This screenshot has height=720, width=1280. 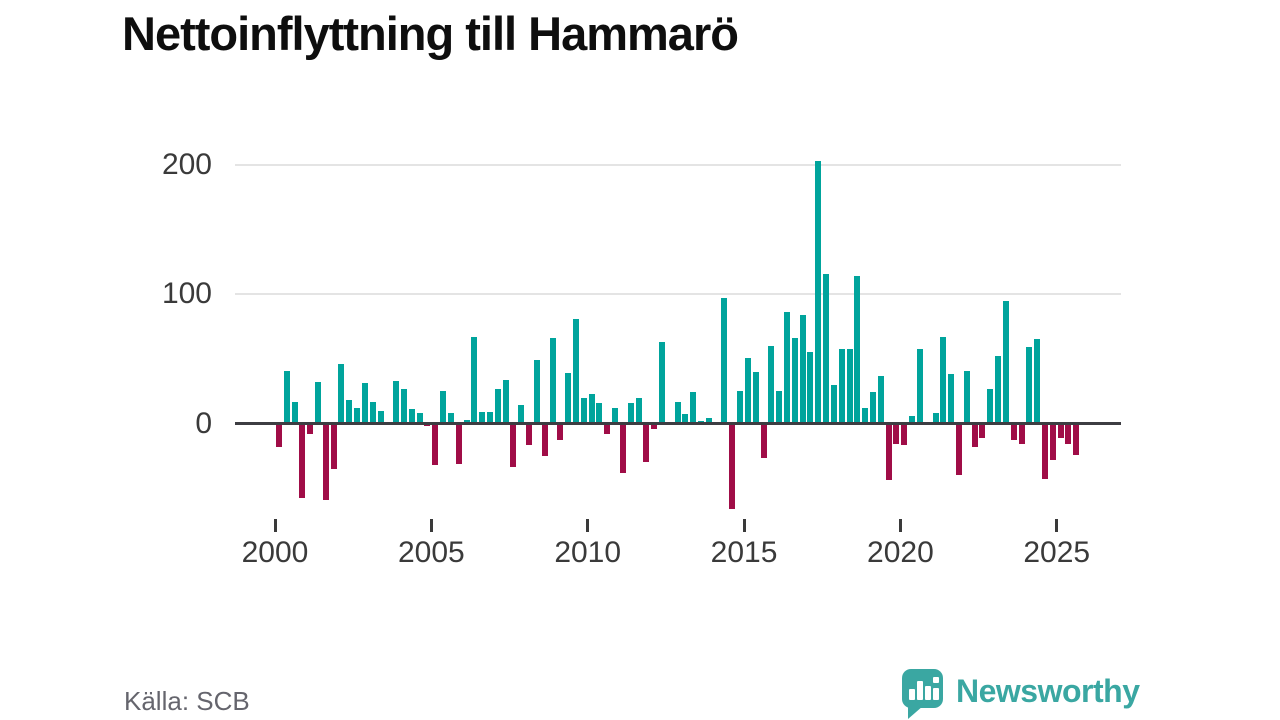 What do you see at coordinates (922, 688) in the screenshot?
I see `bar-chart-speech-bubble-icon` at bounding box center [922, 688].